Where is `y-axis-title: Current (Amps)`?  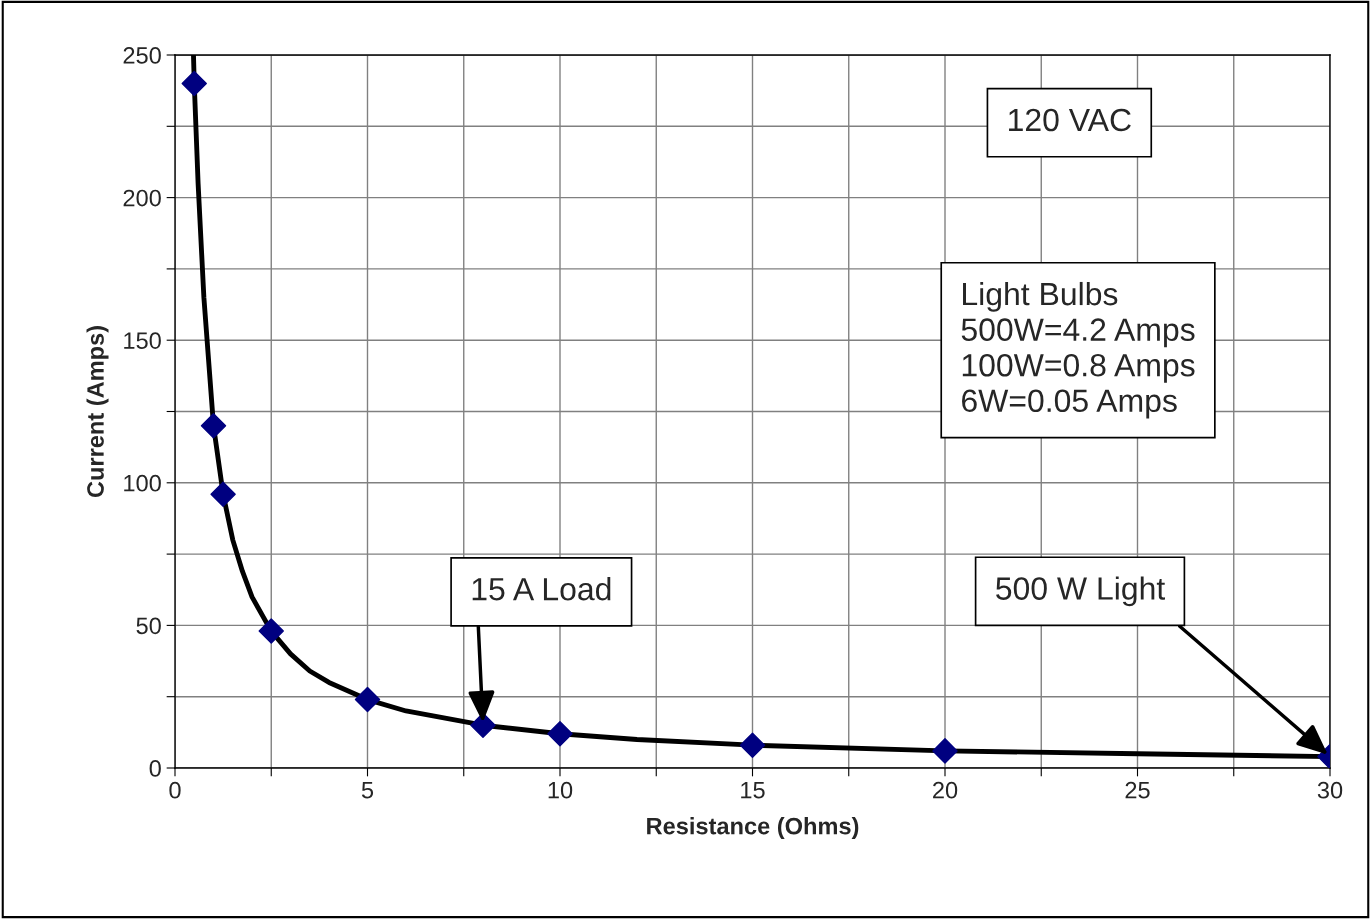 y-axis-title: Current (Amps) is located at coordinates (97, 412).